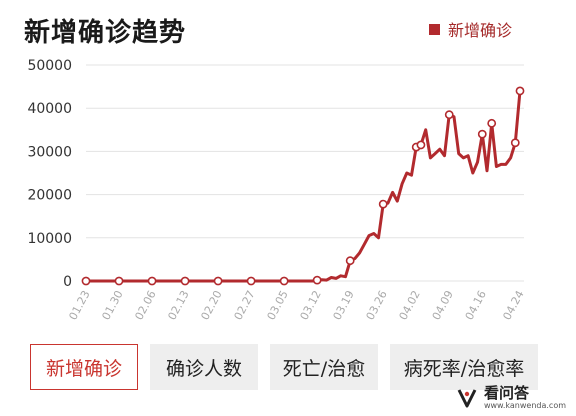  Describe the element at coordinates (49, 239) in the screenshot. I see `y-tick-label: 10000` at that location.